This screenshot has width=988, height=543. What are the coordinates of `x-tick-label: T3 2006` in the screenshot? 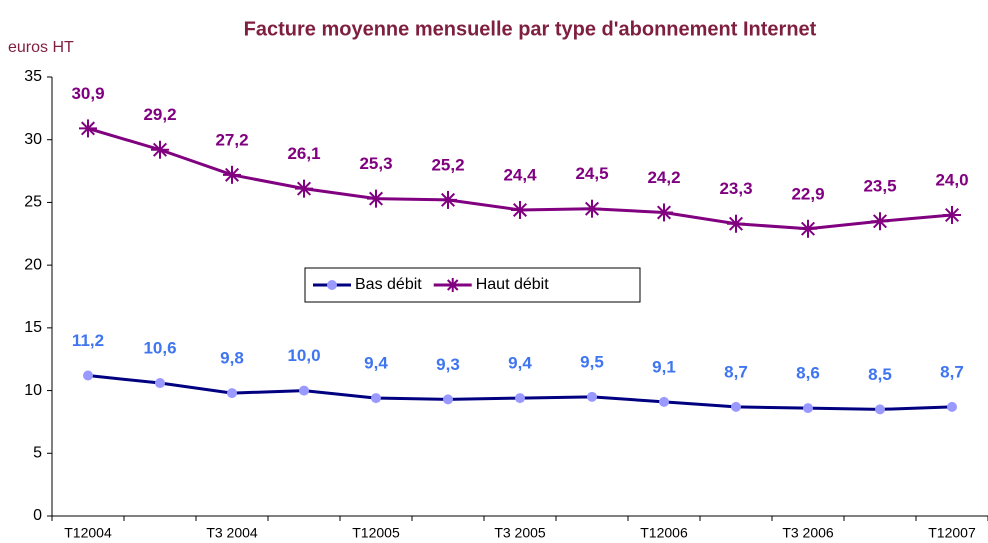 It's located at (808, 533).